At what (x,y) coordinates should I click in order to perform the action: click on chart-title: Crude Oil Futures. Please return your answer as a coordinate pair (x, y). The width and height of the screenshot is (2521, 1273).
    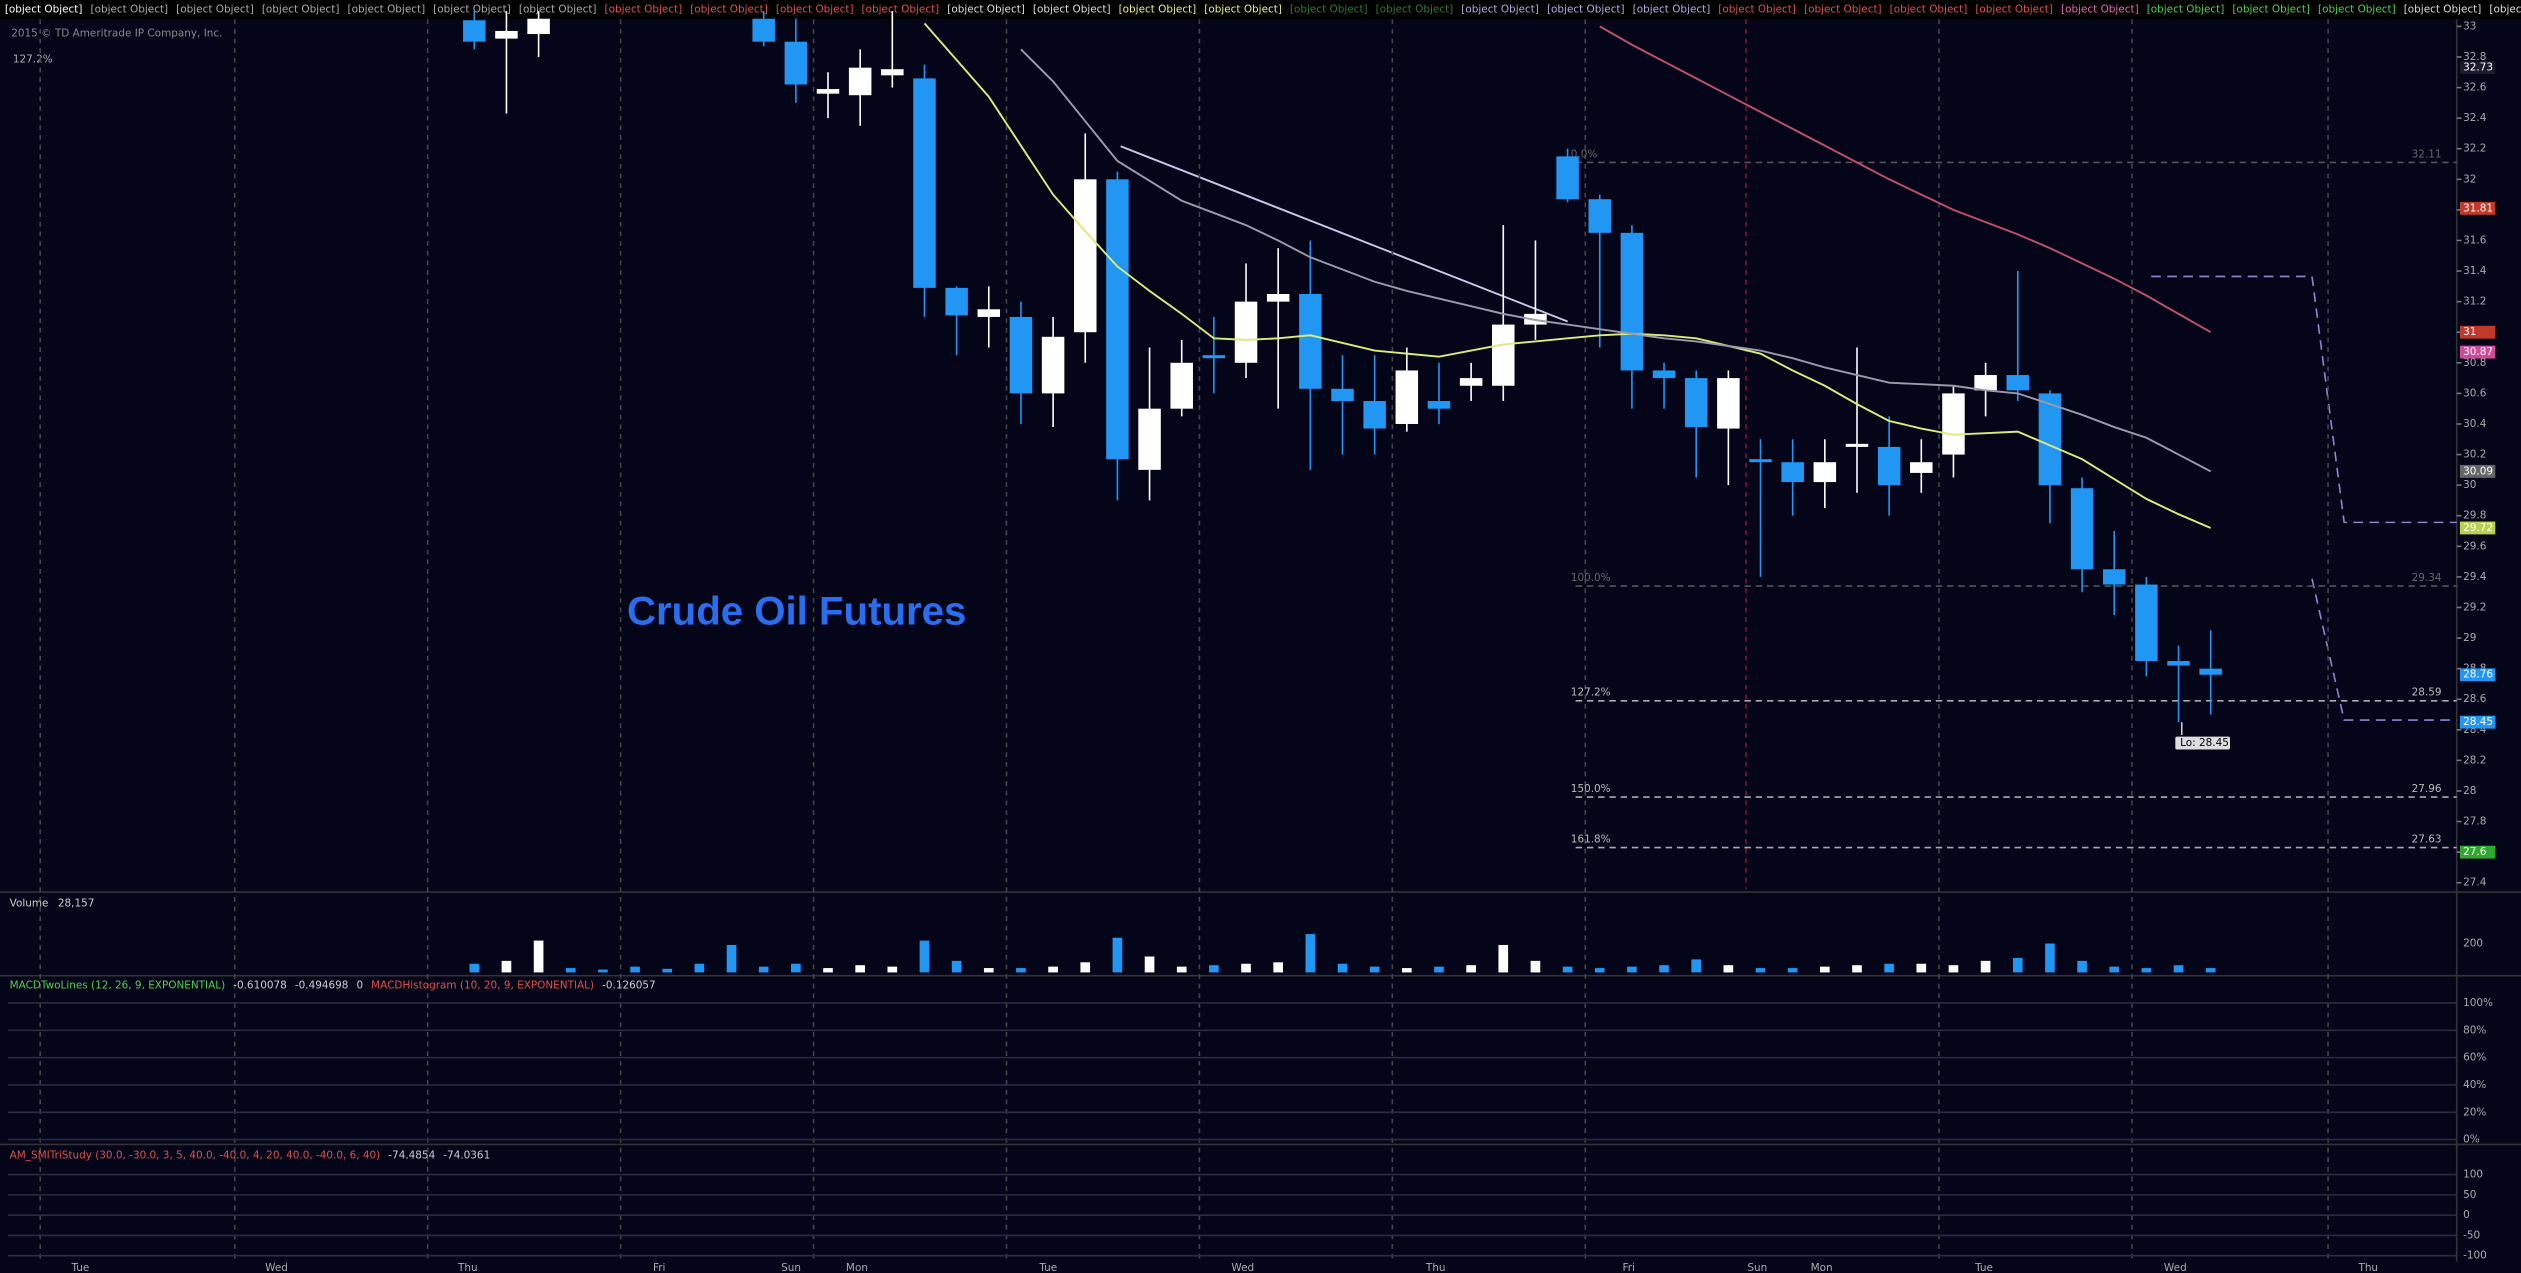
    Looking at the image, I should click on (796, 611).